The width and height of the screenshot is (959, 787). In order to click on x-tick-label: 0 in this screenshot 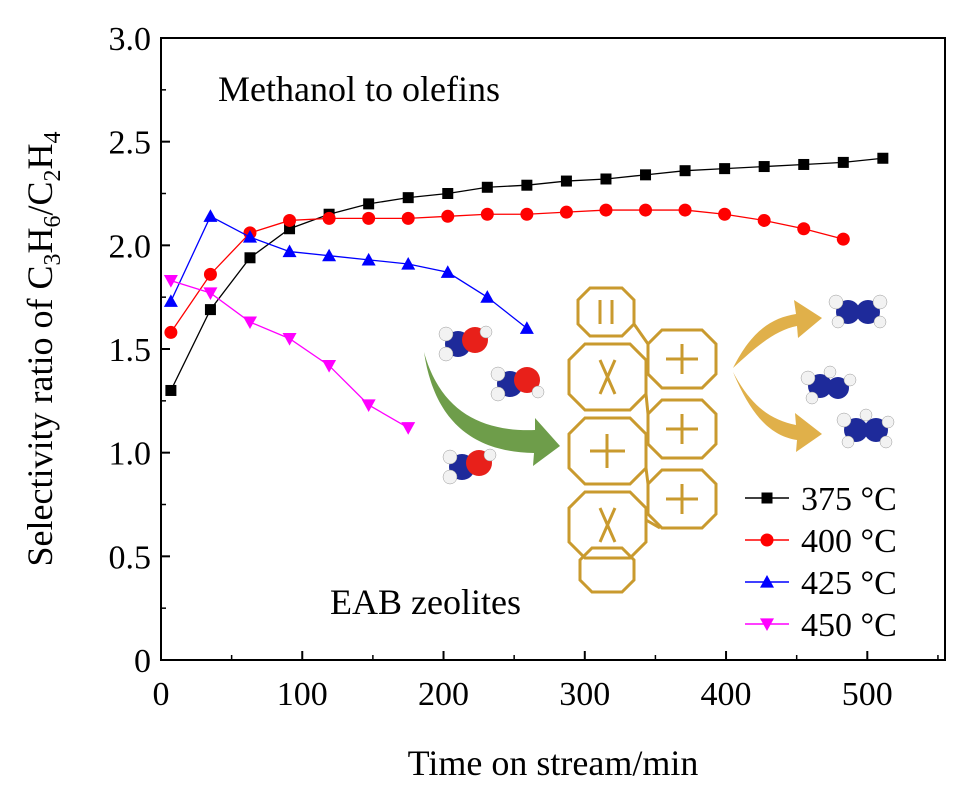, I will do `click(161, 694)`.